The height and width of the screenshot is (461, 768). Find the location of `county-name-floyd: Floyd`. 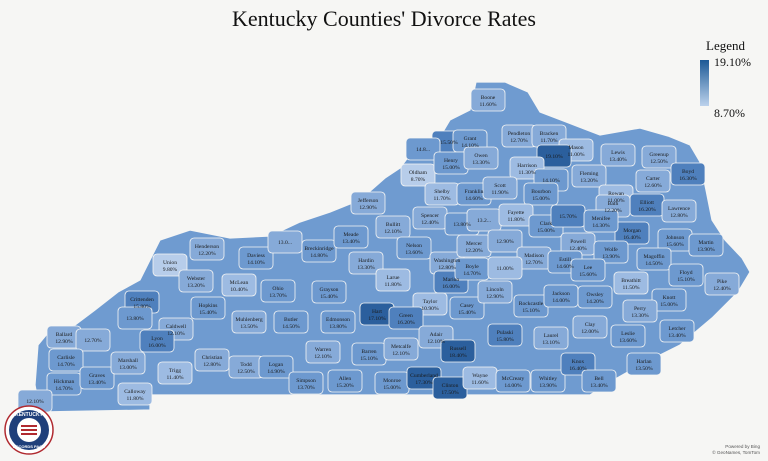

county-name-floyd: Floyd is located at coordinates (685, 273).